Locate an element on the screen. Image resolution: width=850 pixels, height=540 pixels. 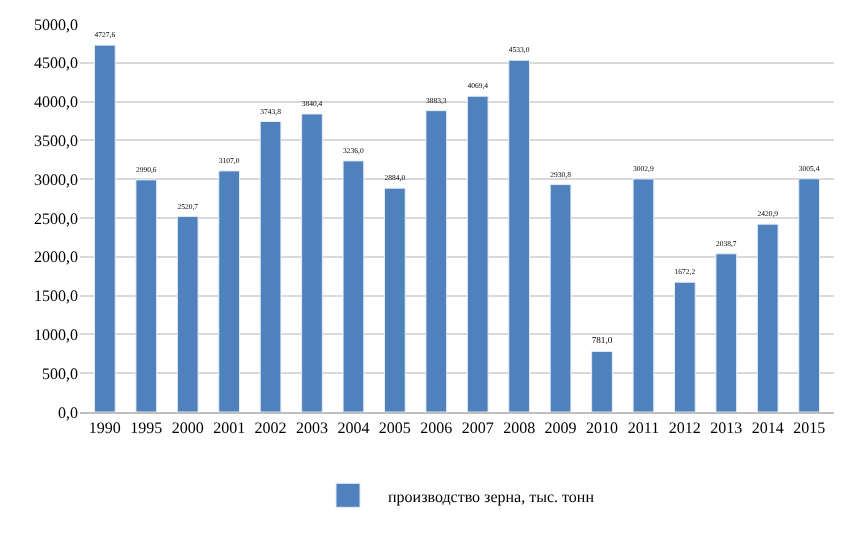
x-tick-label: 2013 is located at coordinates (726, 428).